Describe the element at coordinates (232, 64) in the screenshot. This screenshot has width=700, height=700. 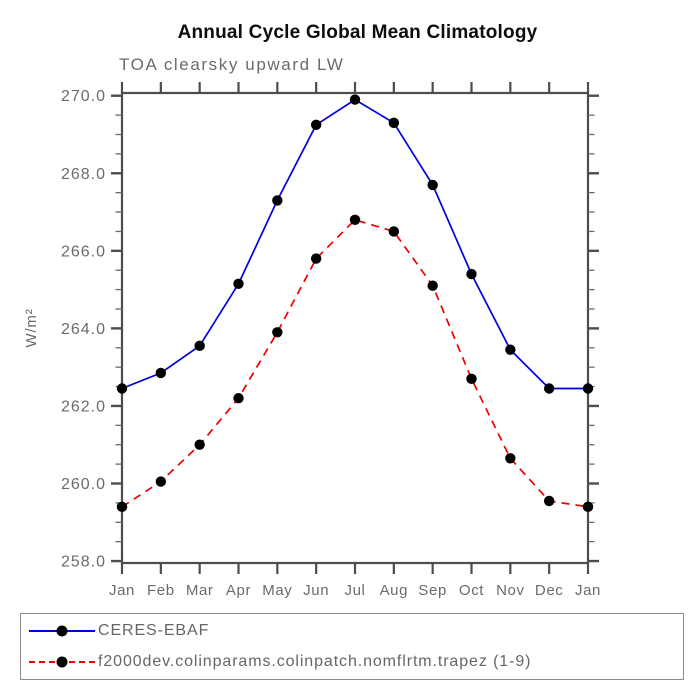
I see `chart-subtitle: TOA clearsky upward LW` at that location.